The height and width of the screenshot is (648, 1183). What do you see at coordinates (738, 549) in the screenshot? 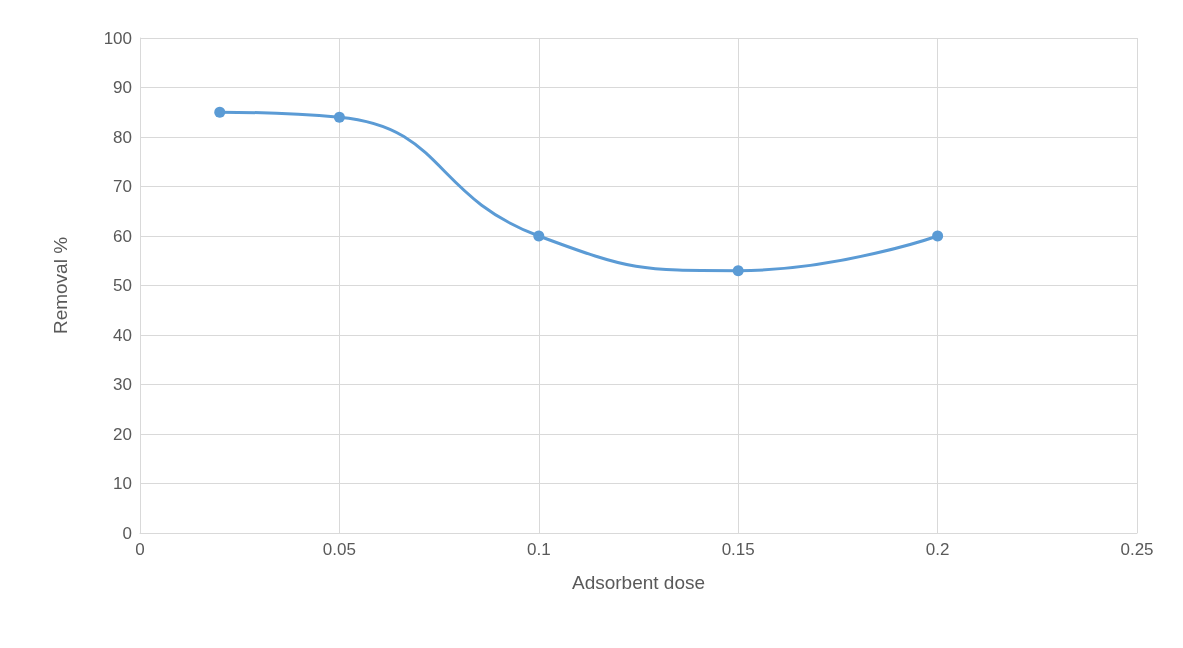
I see `x-tick-label: 0.15` at bounding box center [738, 549].